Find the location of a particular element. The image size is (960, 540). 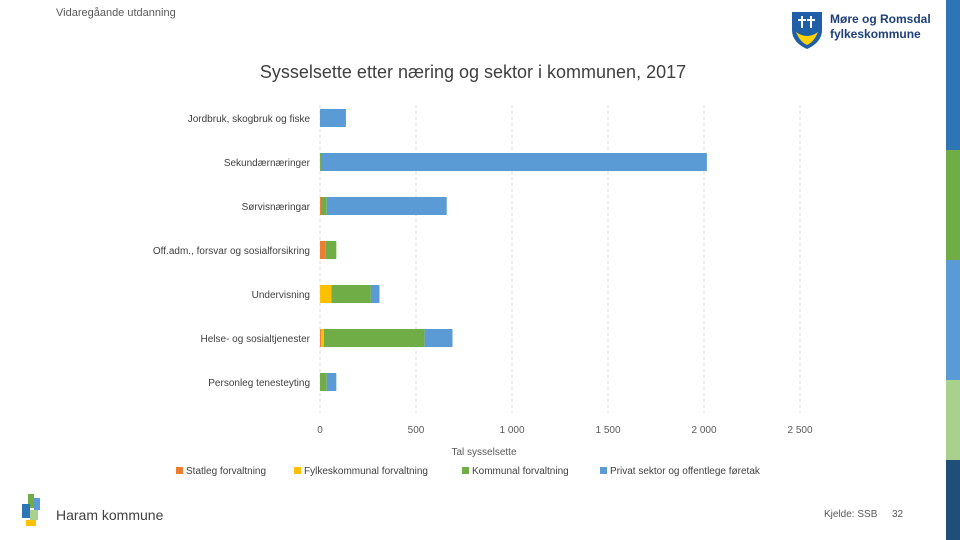

section-header: Vidaregåande utdanning is located at coordinates (116, 13).